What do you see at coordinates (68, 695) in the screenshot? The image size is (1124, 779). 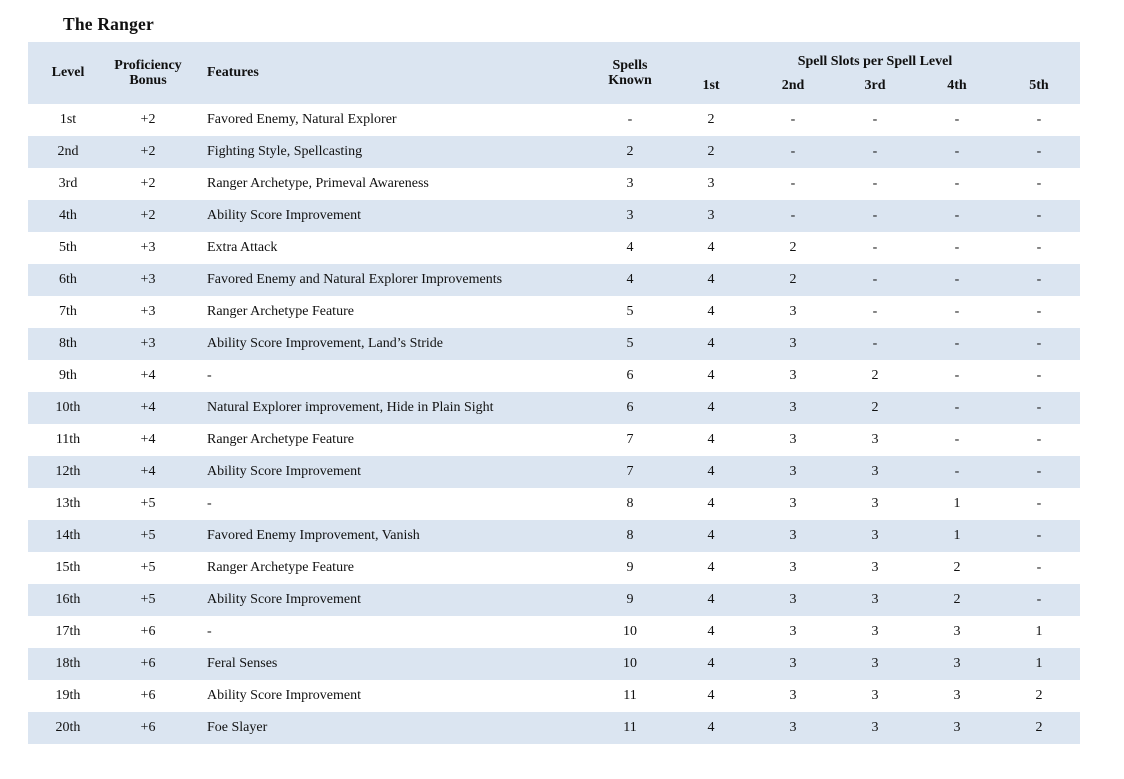 I see `level-cell: 19th` at bounding box center [68, 695].